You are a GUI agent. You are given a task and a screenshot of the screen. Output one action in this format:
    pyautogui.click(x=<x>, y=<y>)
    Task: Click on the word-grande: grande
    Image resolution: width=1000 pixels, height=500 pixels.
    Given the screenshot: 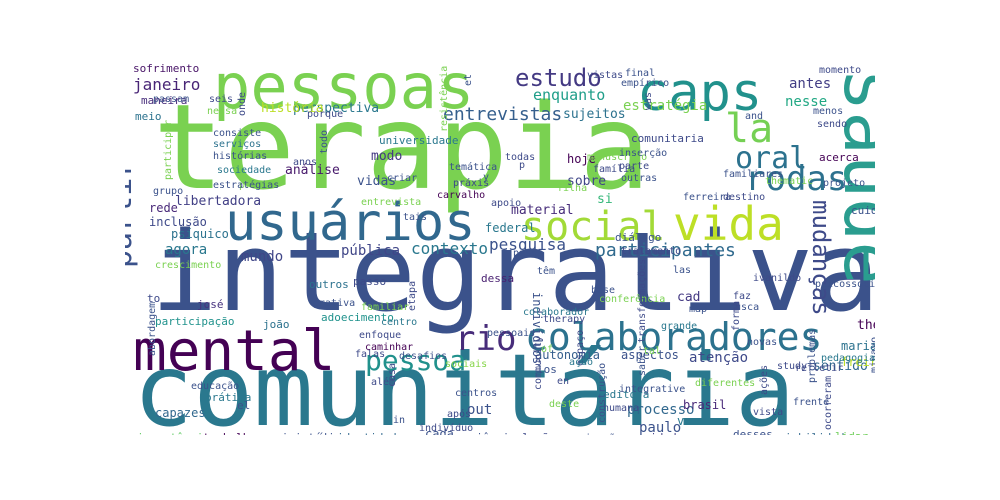 What is the action you would take?
    pyautogui.click(x=679, y=326)
    